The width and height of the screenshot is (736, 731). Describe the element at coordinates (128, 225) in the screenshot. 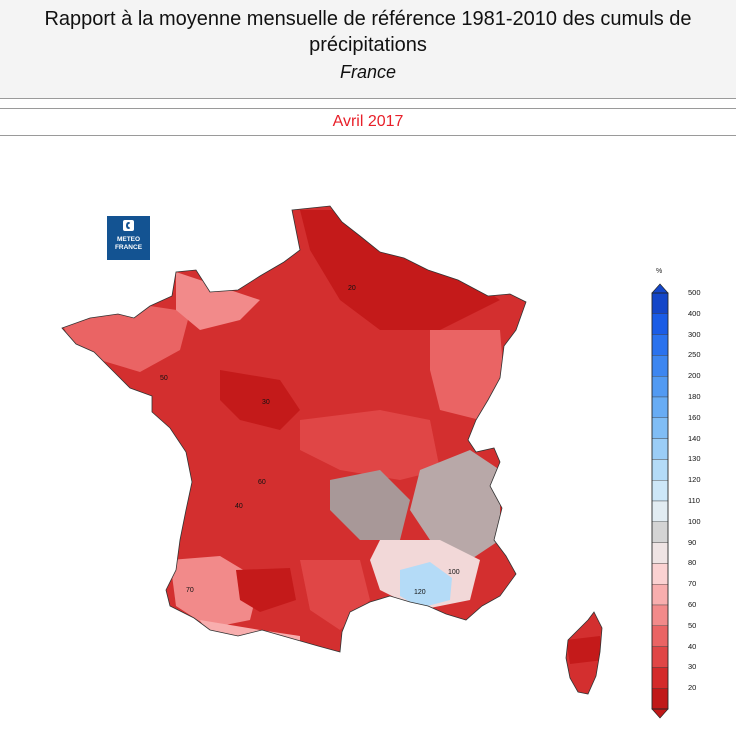

I see `meteo-france-emblem-icon` at that location.